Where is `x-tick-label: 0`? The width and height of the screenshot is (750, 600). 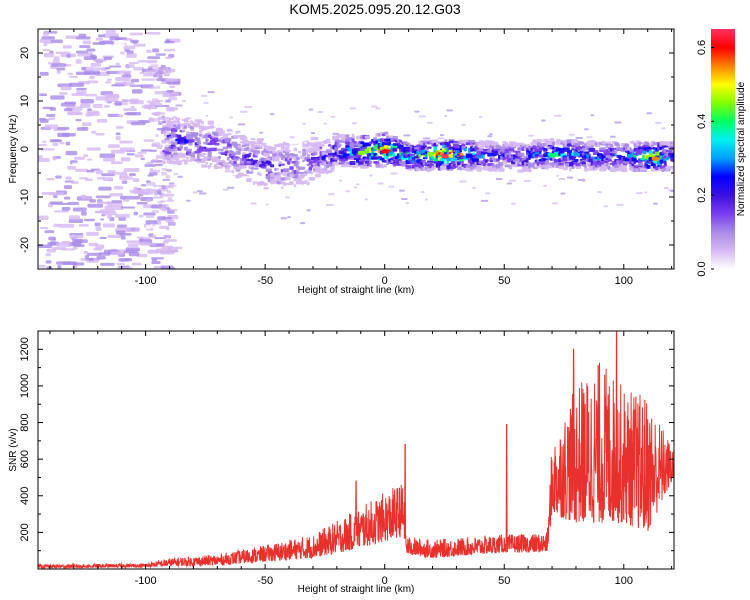
x-tick-label: 0 is located at coordinates (385, 581).